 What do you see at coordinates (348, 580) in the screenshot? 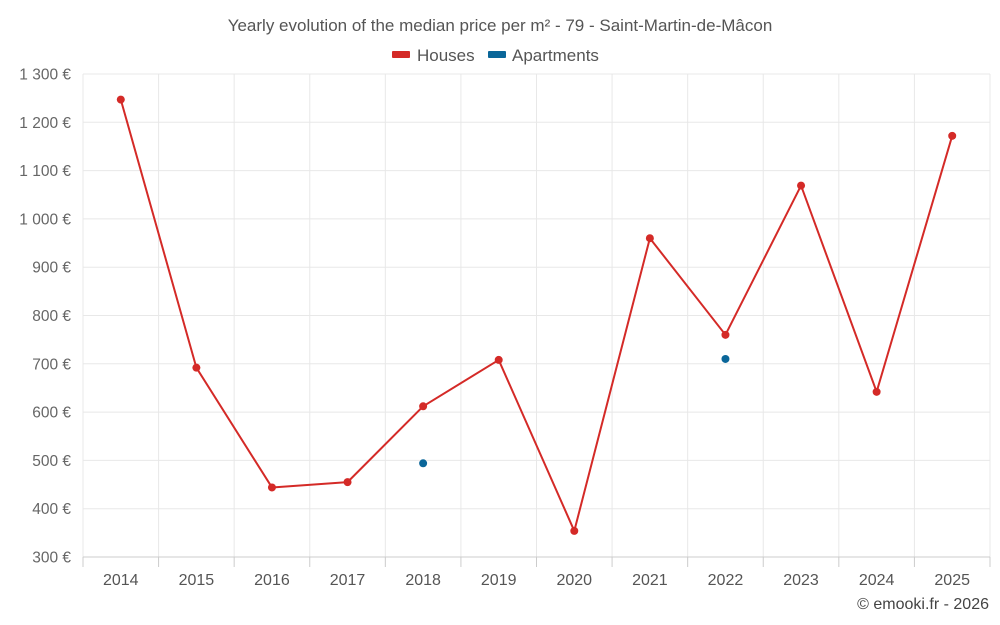
I see `x-tick-label: 2017` at bounding box center [348, 580].